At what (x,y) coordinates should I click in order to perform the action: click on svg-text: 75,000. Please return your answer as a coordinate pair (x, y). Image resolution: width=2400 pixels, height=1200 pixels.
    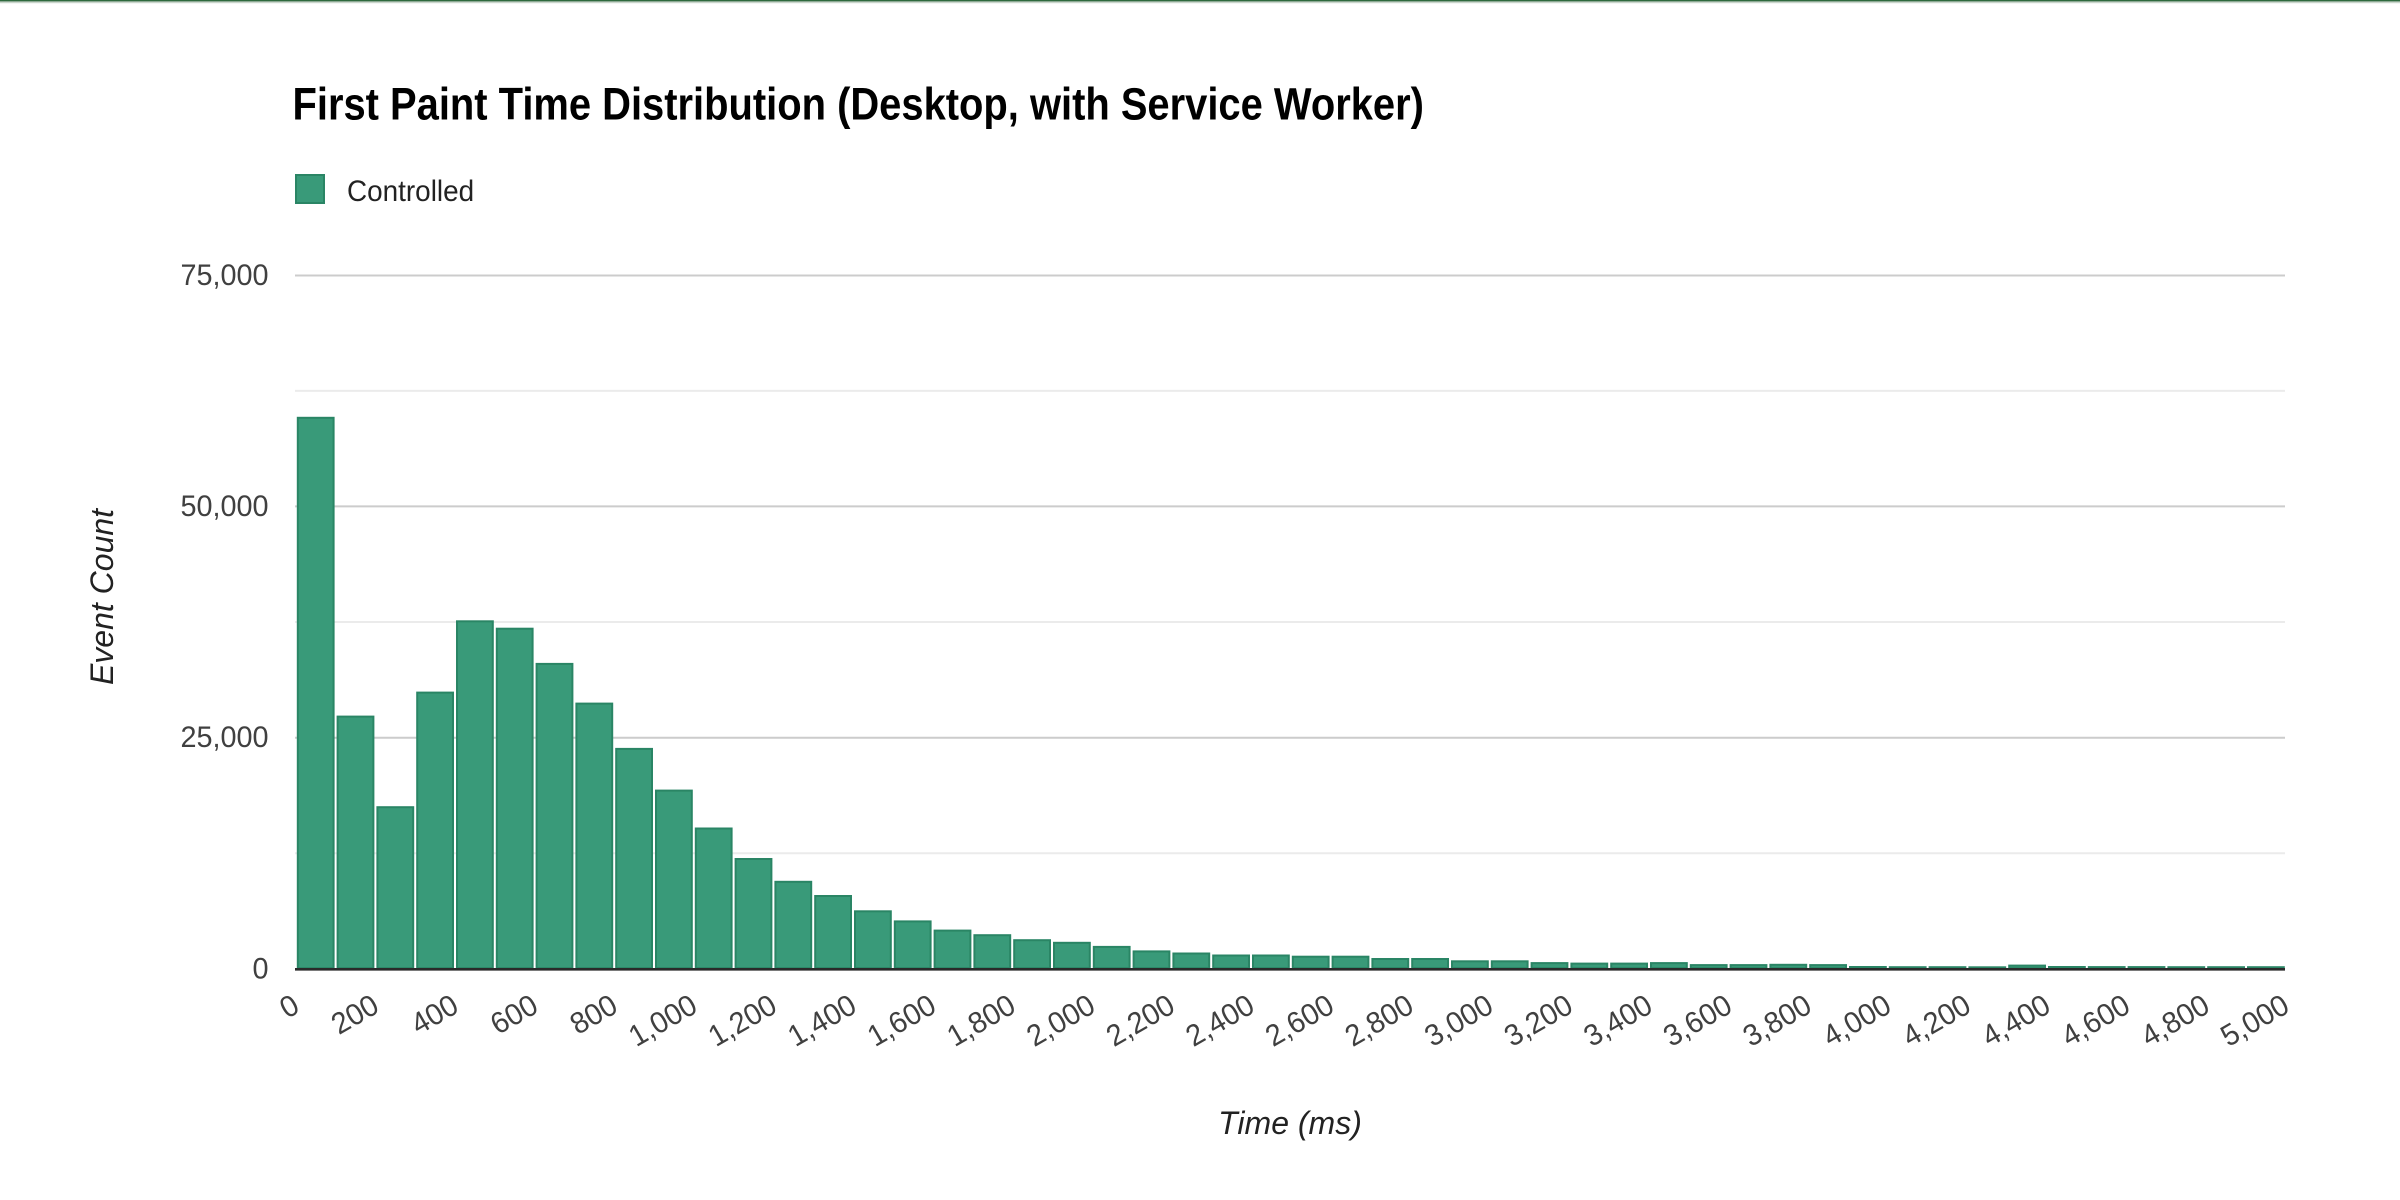
    Looking at the image, I should click on (224, 275).